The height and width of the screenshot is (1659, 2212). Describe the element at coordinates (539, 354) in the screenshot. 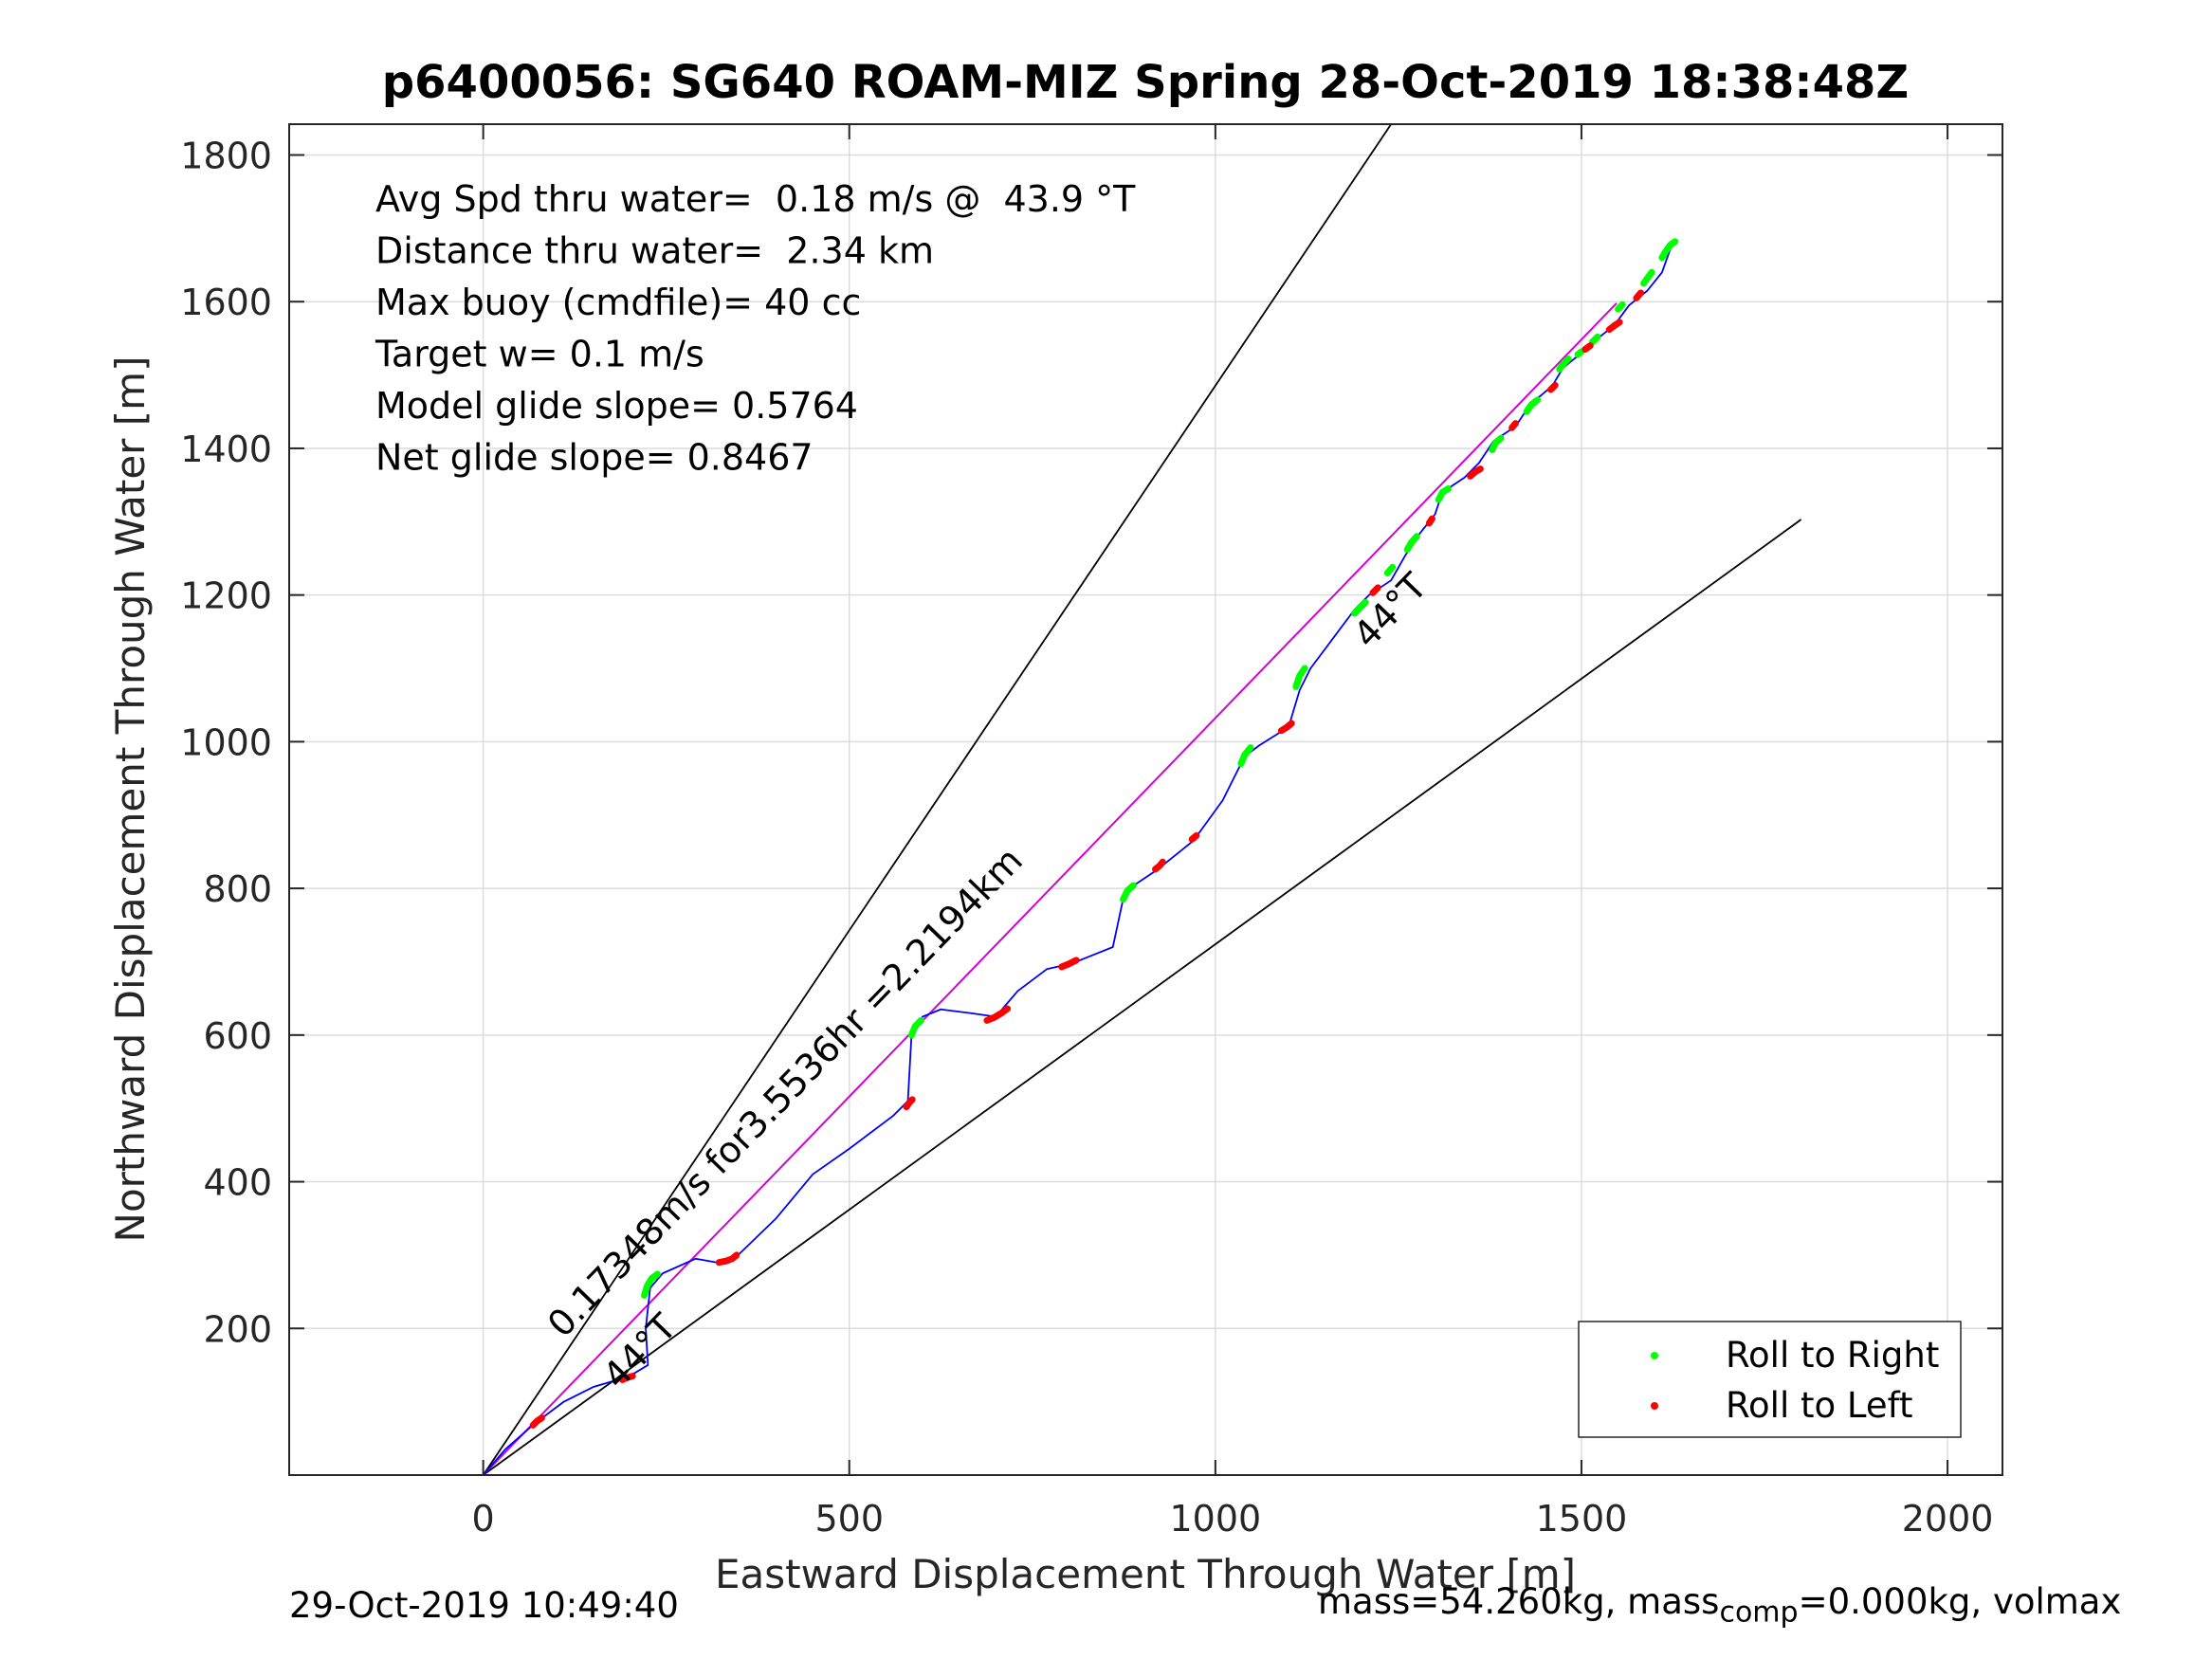

I see `info-line: Target w= 0.1 m/s` at that location.